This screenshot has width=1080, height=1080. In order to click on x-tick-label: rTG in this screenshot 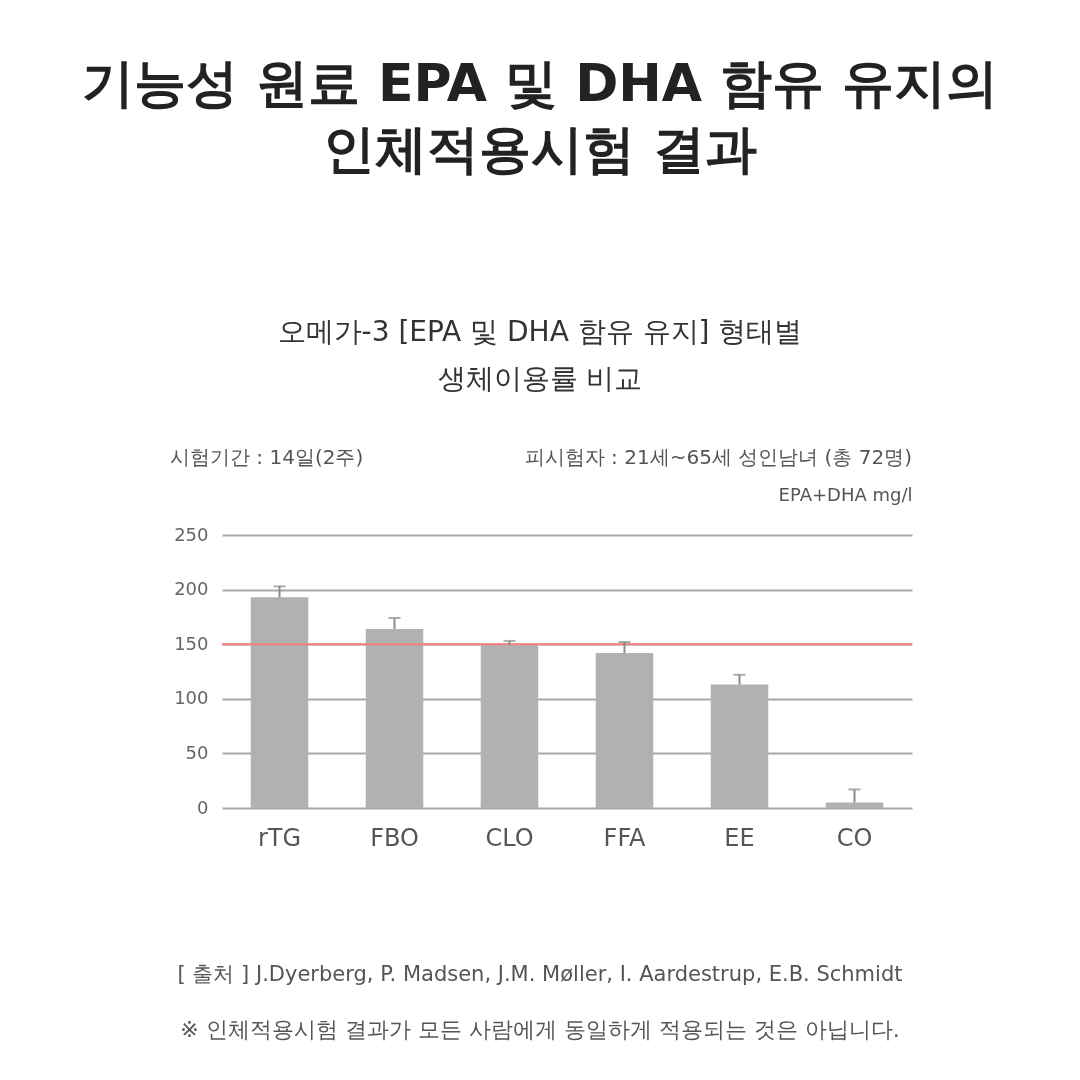, I will do `click(279, 837)`.